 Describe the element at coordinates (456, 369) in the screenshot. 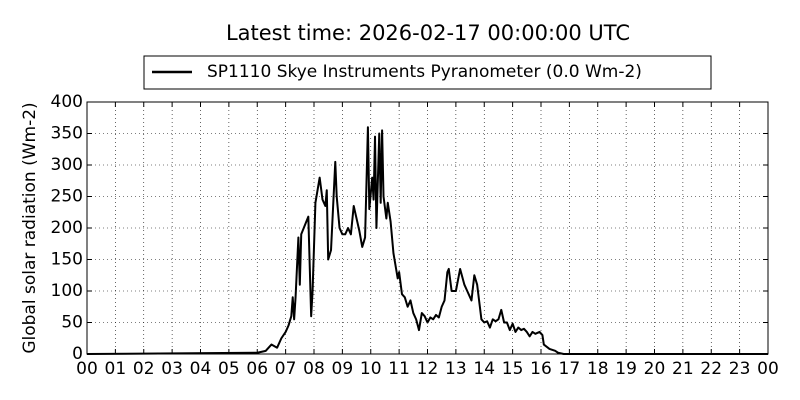

I see `x-tick-label: 13` at that location.